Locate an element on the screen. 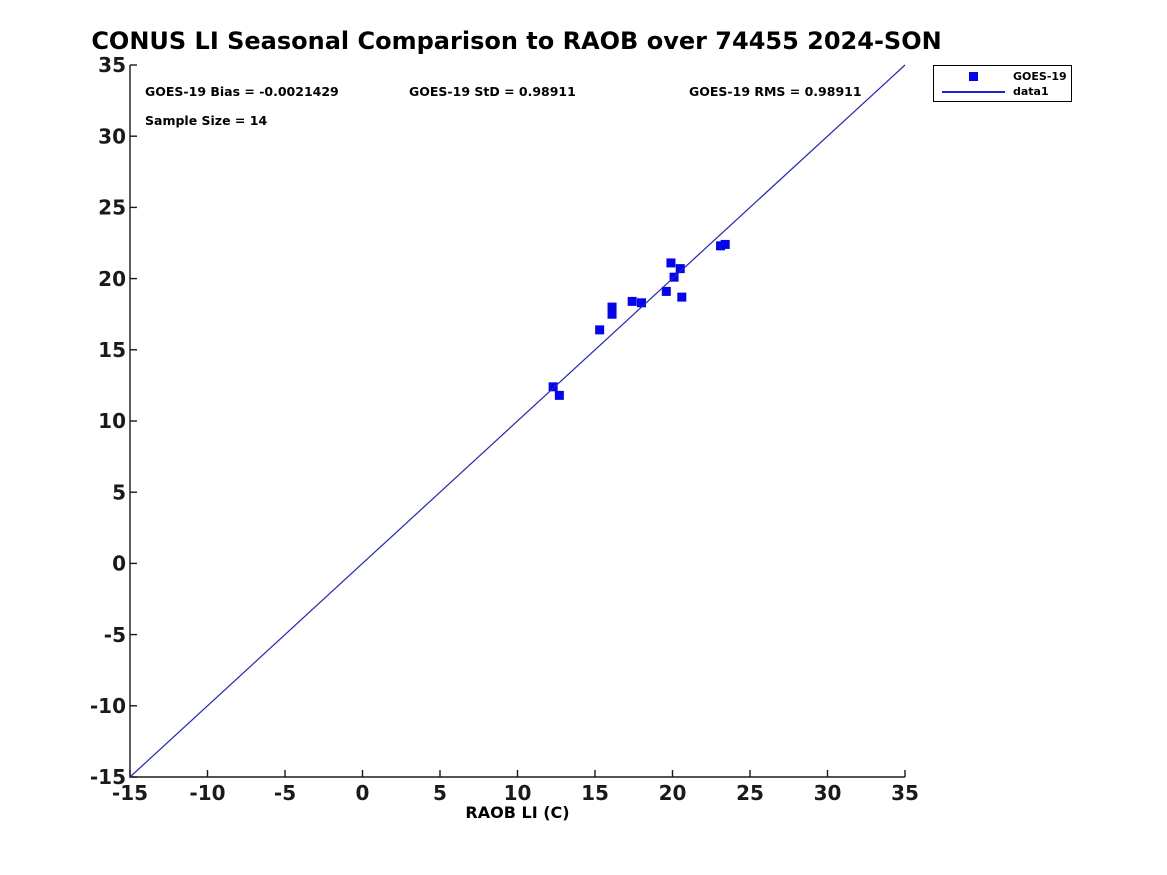 This screenshot has width=1167, height=875. y-tick-label: 10 is located at coordinates (112, 421).